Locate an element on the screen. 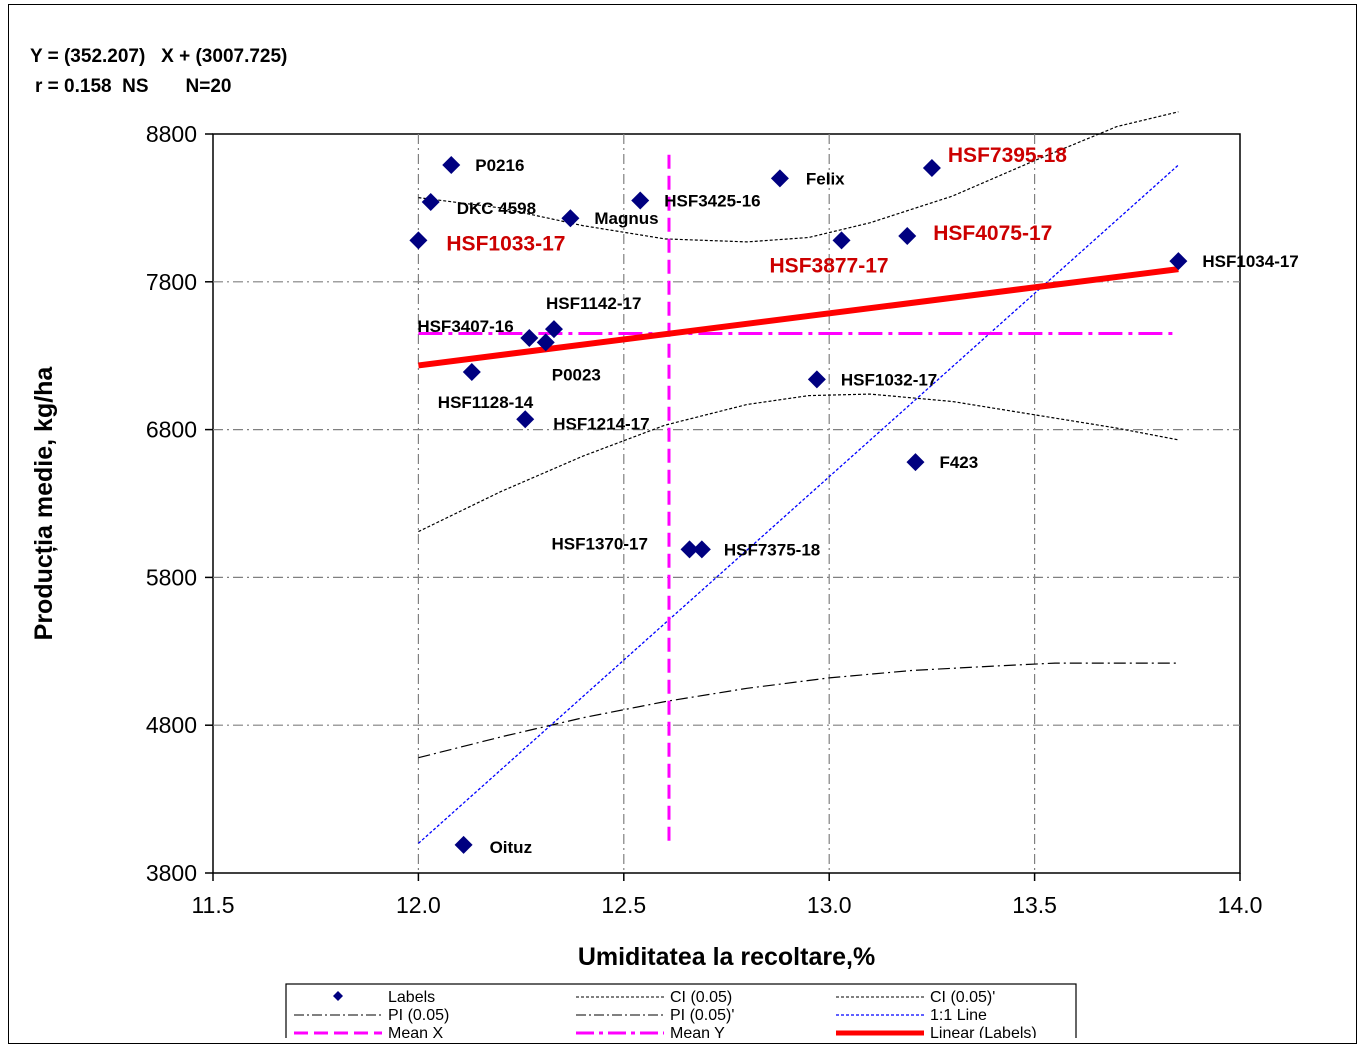  data-label: Magnus is located at coordinates (626, 218).